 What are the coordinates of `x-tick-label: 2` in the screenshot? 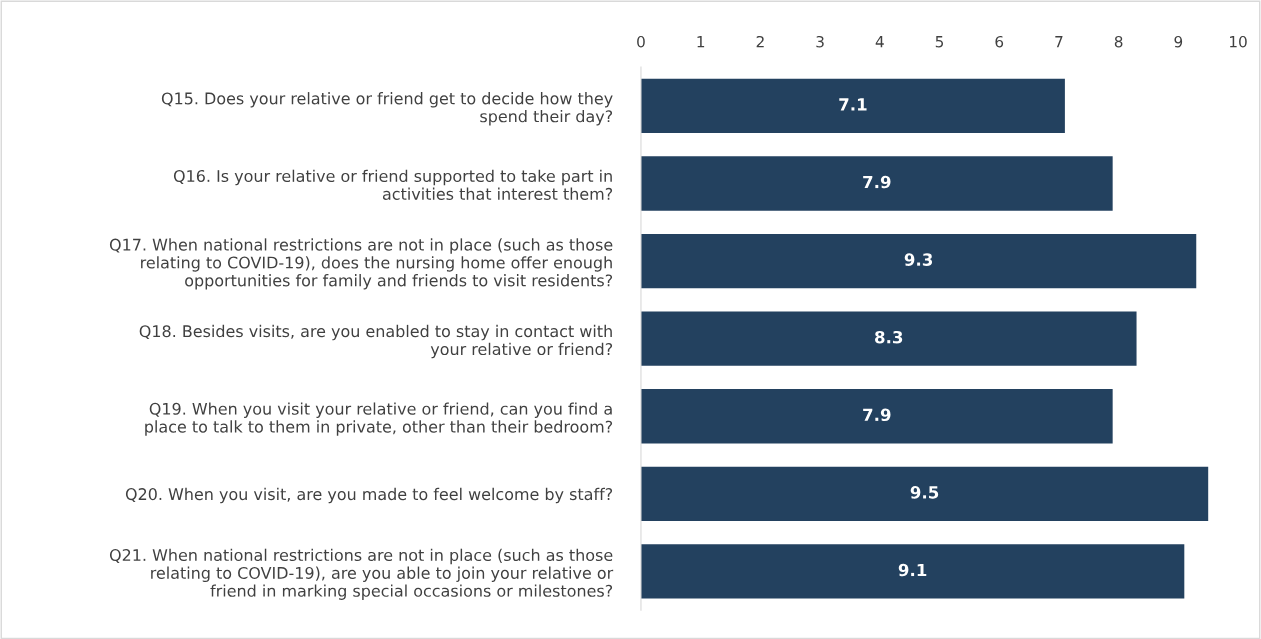 It's located at (760, 41).